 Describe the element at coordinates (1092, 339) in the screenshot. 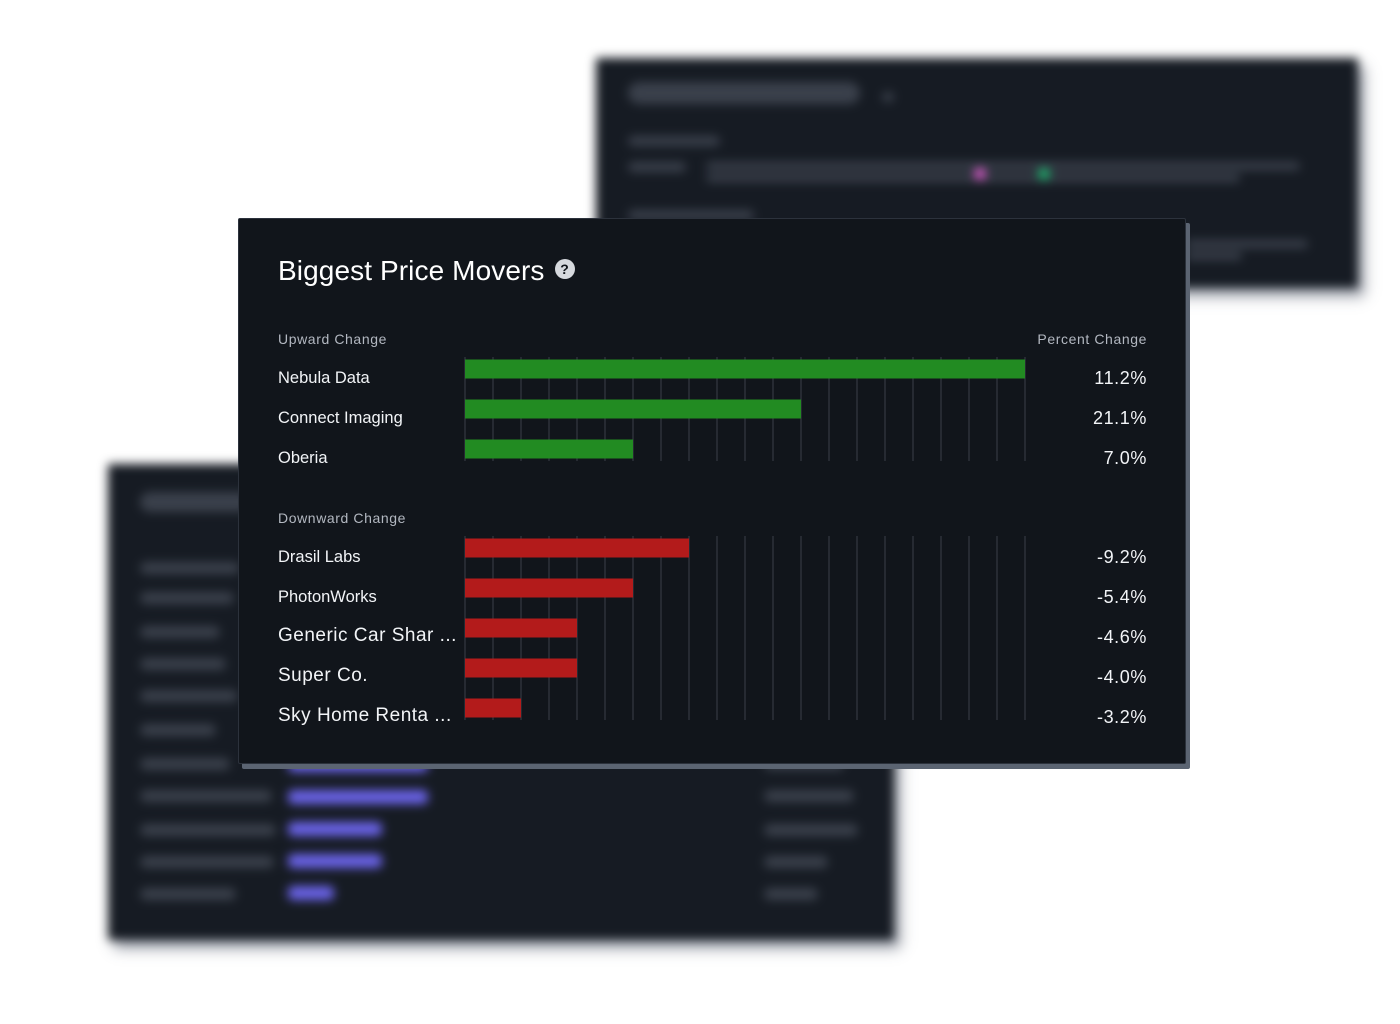

I see `percent-change-header: Percent Change` at that location.